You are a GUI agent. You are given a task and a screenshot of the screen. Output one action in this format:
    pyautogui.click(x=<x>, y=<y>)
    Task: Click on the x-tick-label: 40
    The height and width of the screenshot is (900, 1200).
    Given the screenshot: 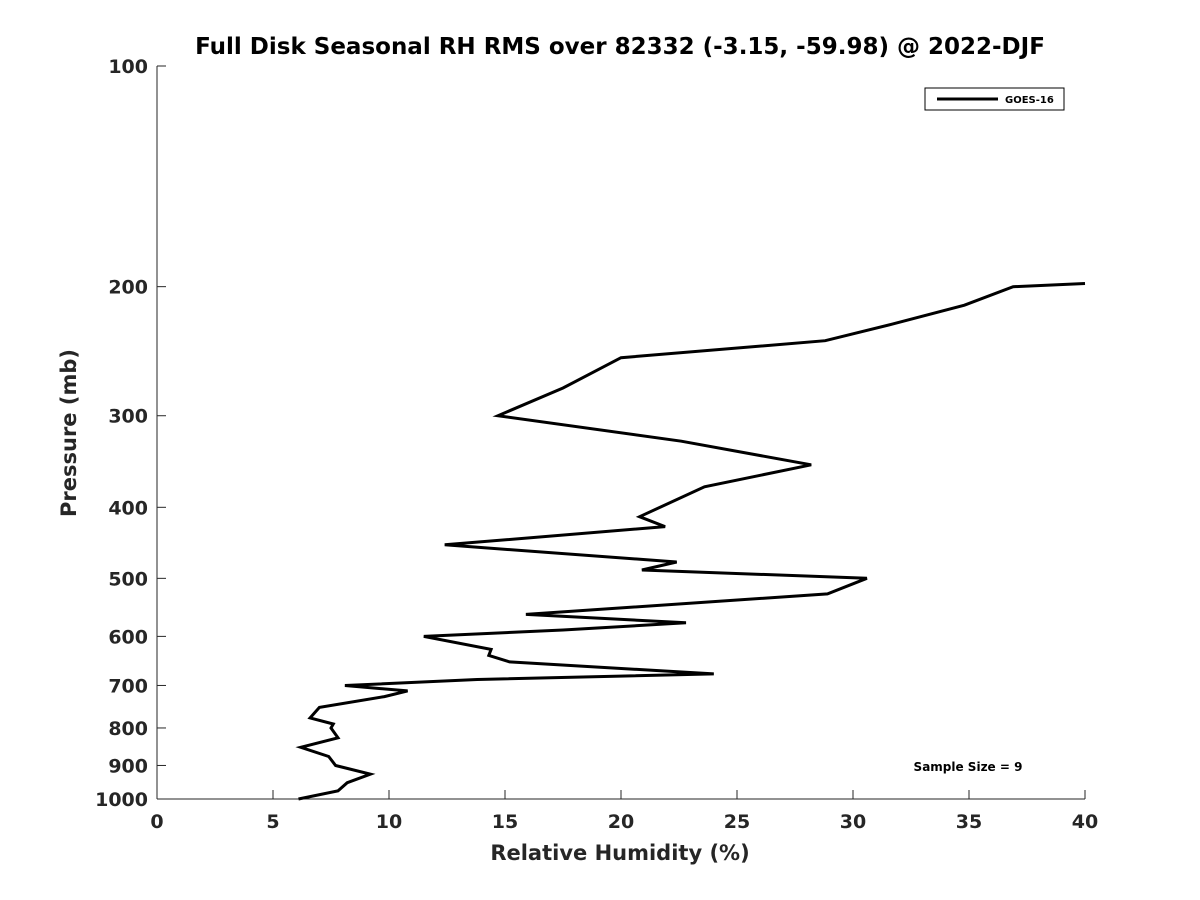 What is the action you would take?
    pyautogui.click(x=1085, y=822)
    